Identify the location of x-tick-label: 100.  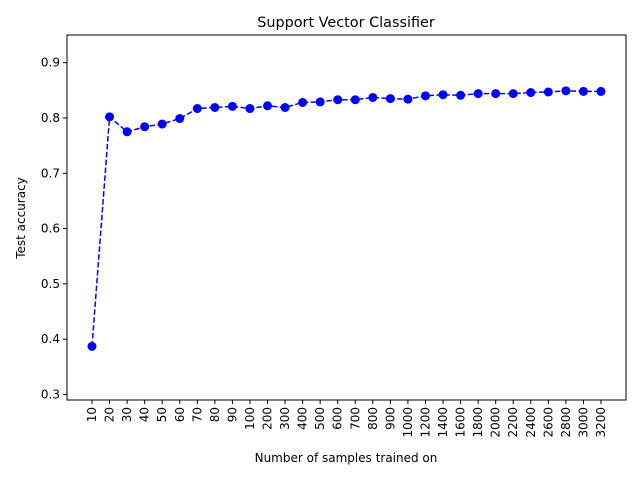
(250, 418).